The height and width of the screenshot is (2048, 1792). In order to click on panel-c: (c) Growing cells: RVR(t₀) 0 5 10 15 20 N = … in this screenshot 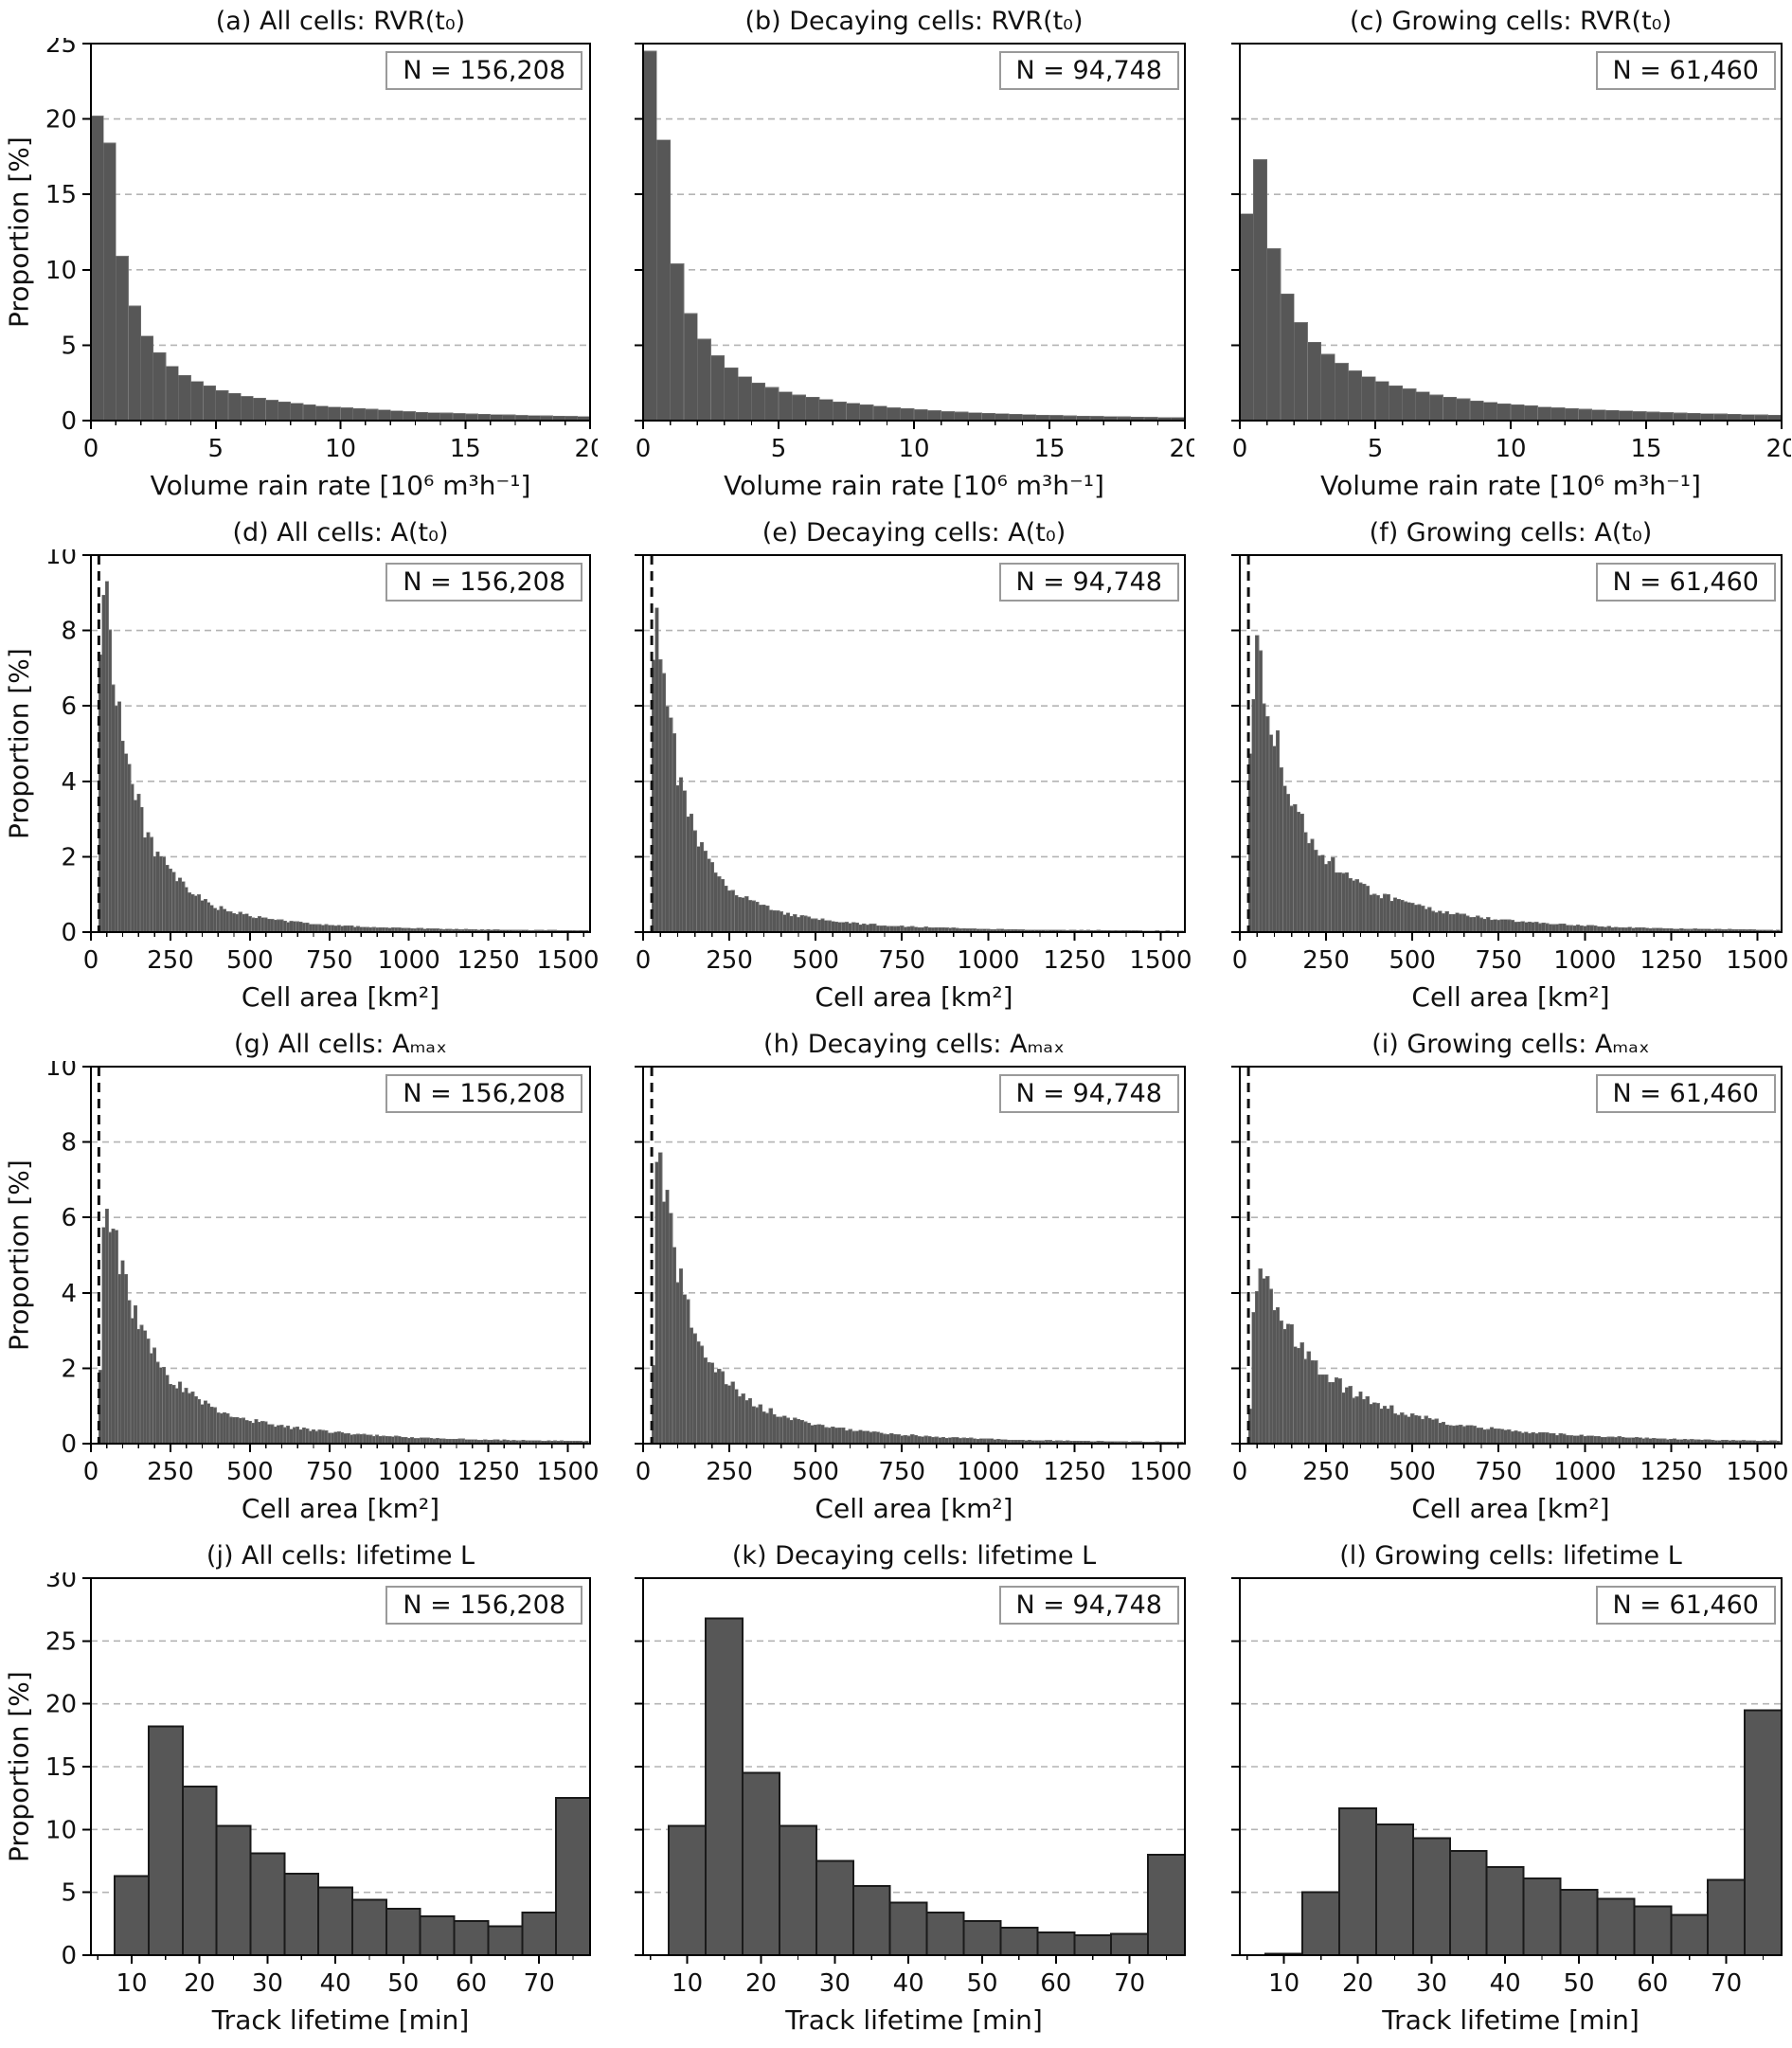, I will do `click(1492, 256)`.